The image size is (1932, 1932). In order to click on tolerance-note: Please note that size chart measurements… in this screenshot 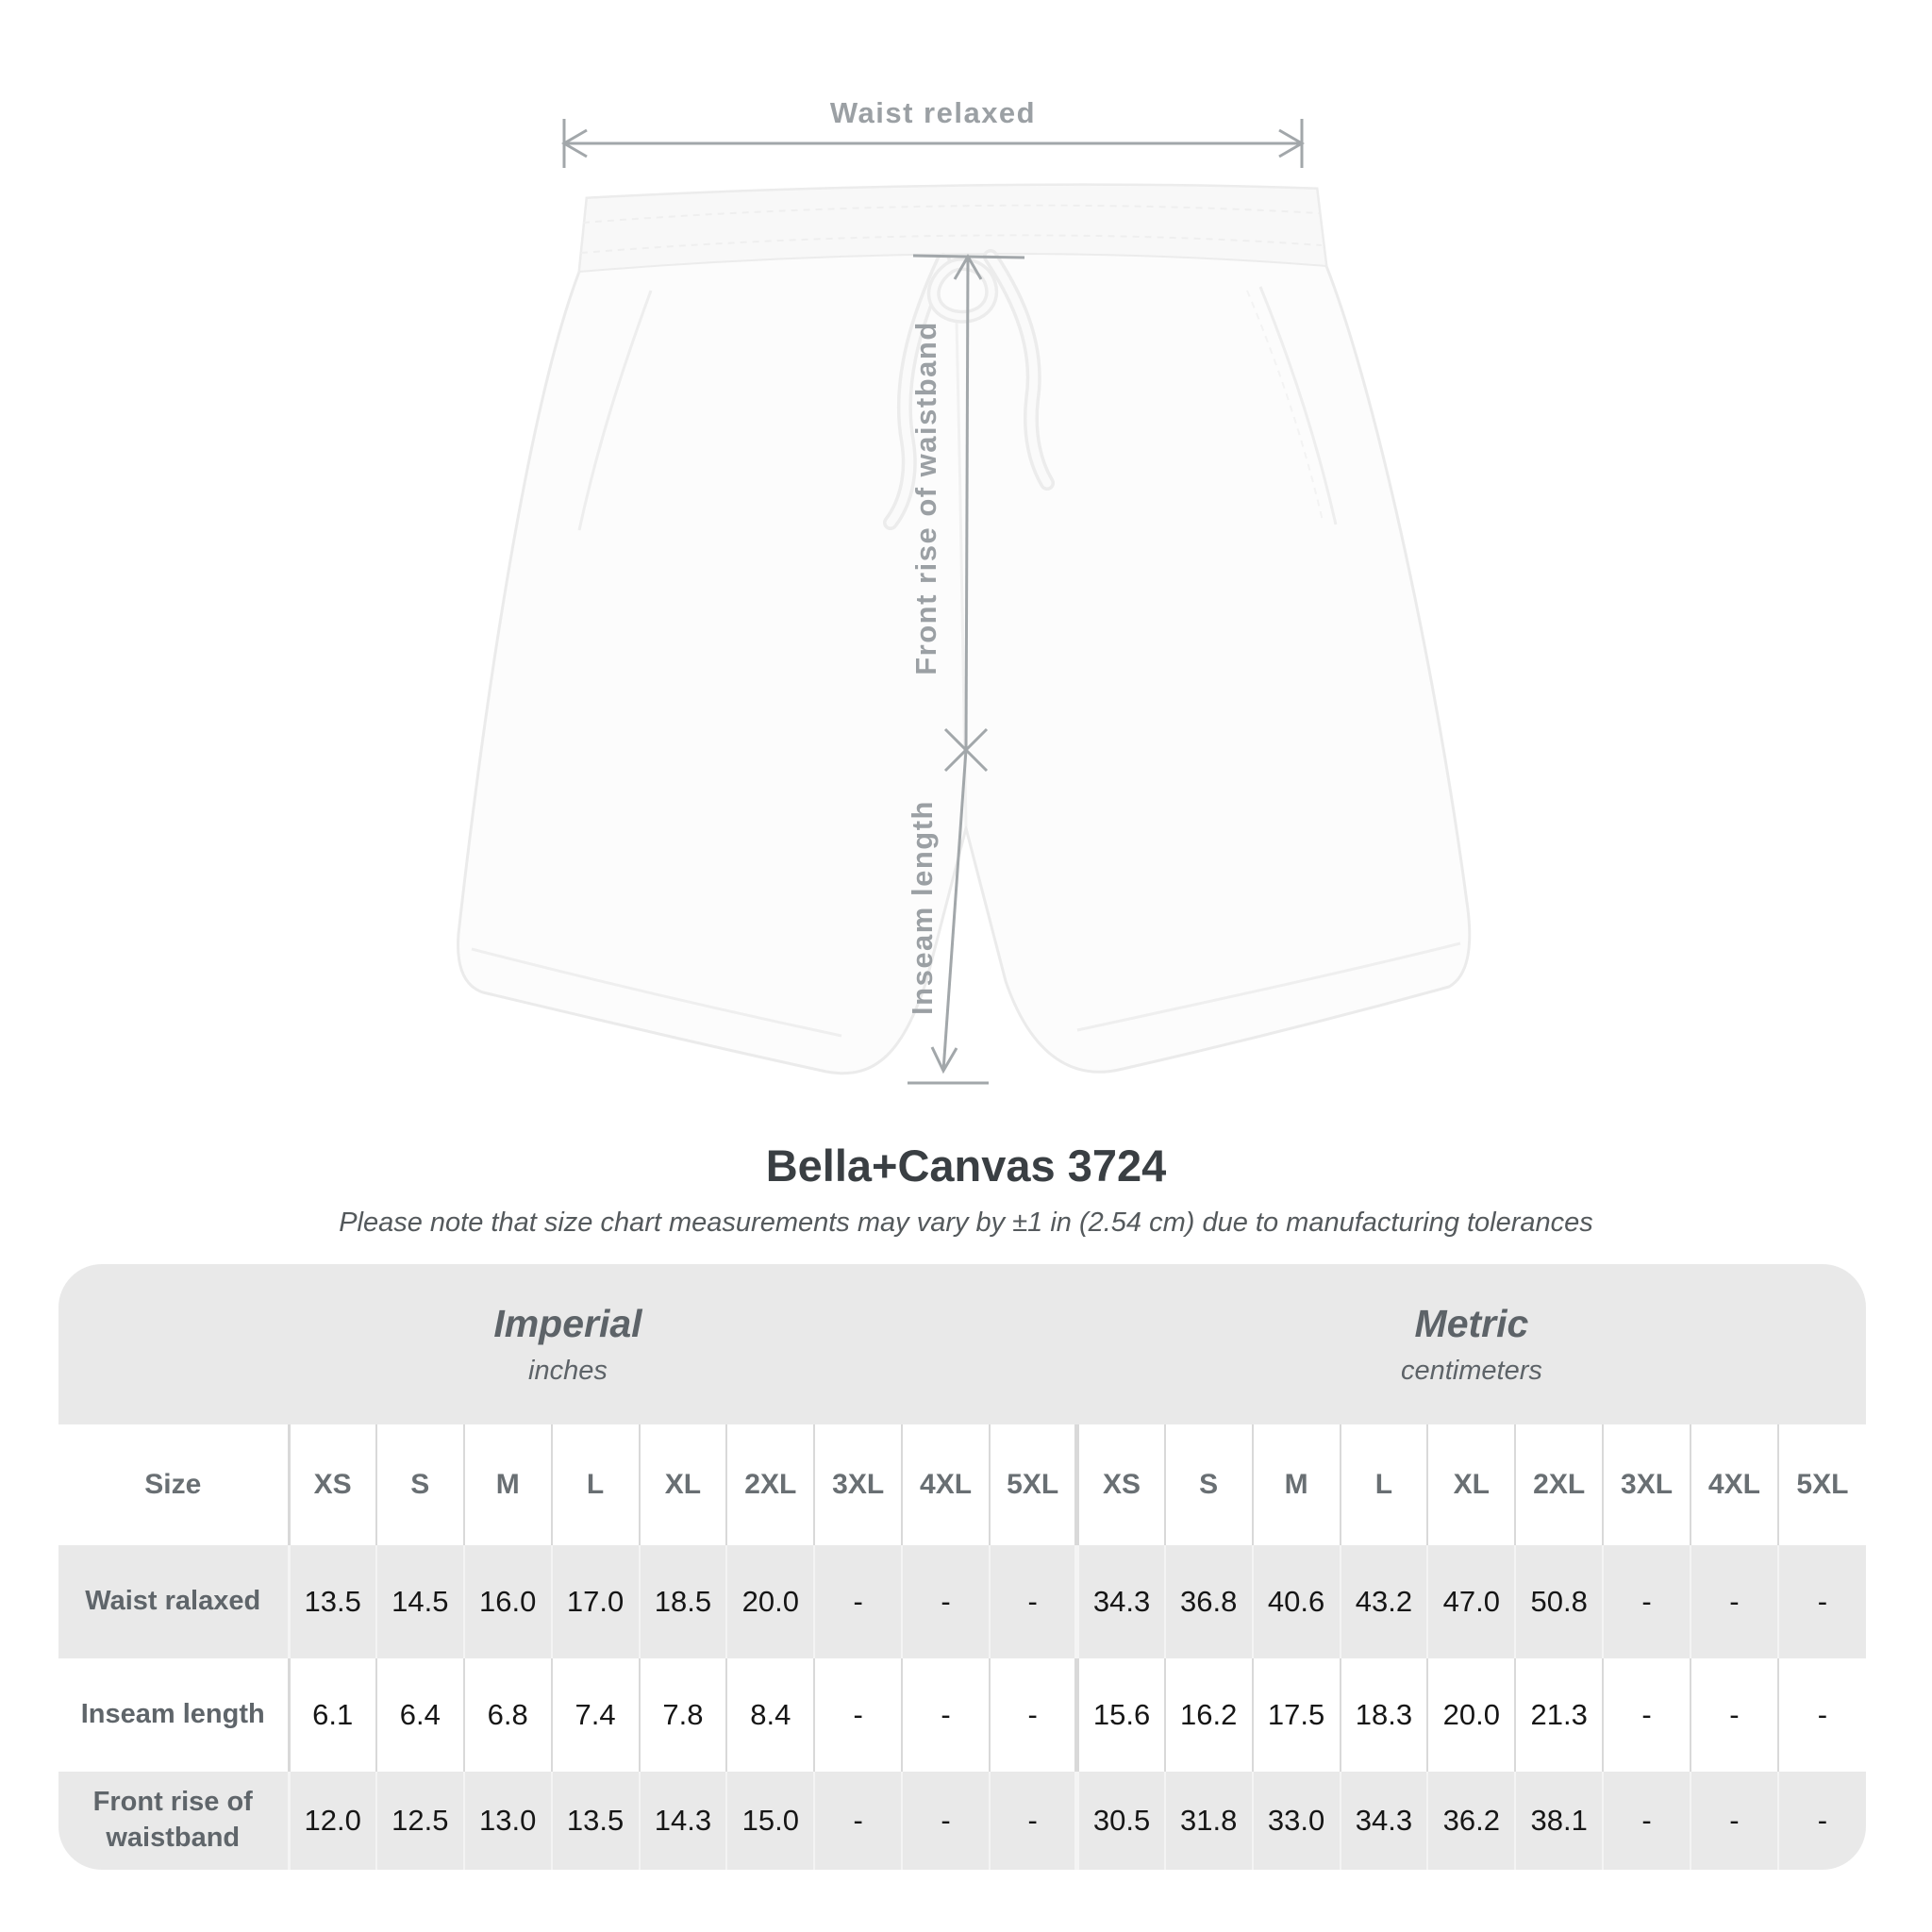, I will do `click(966, 1223)`.